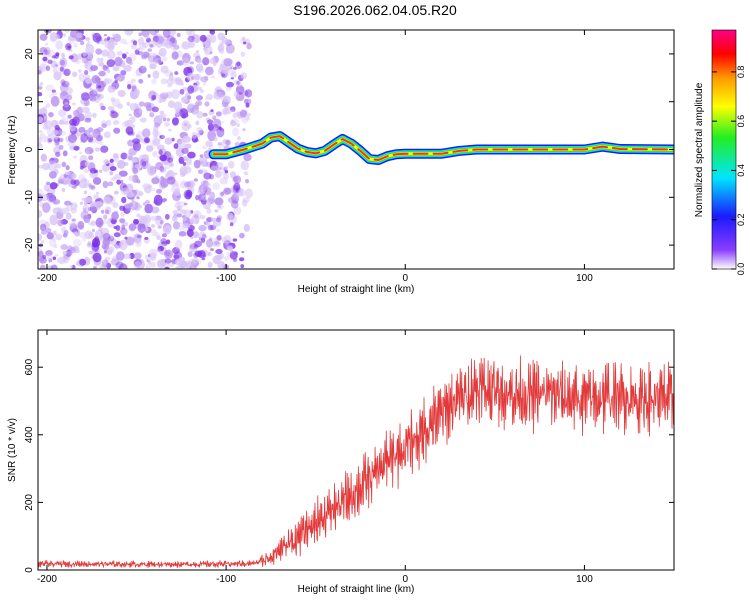  Describe the element at coordinates (12, 450) in the screenshot. I see `snr-y-label: SNR (10 * v/v)` at that location.